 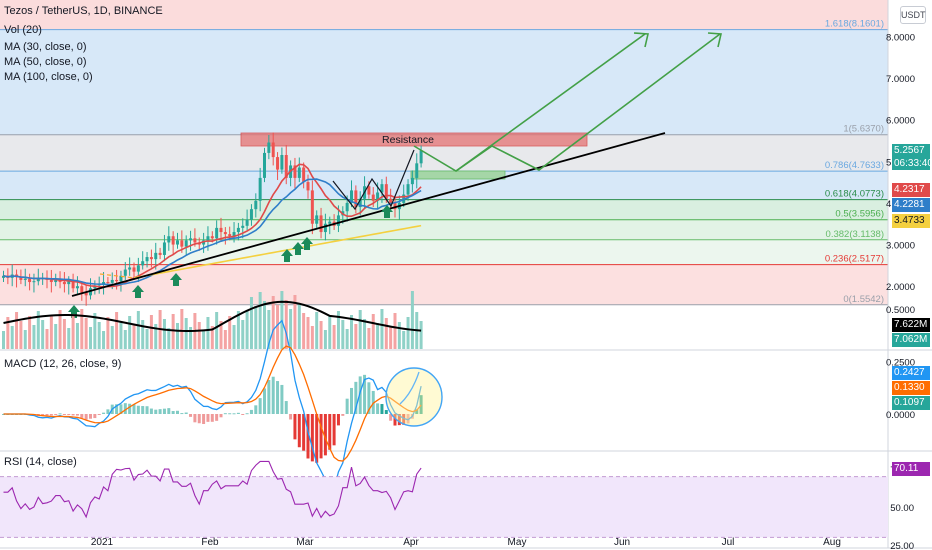 What do you see at coordinates (913, 15) in the screenshot?
I see `currency-button: USDT` at bounding box center [913, 15].